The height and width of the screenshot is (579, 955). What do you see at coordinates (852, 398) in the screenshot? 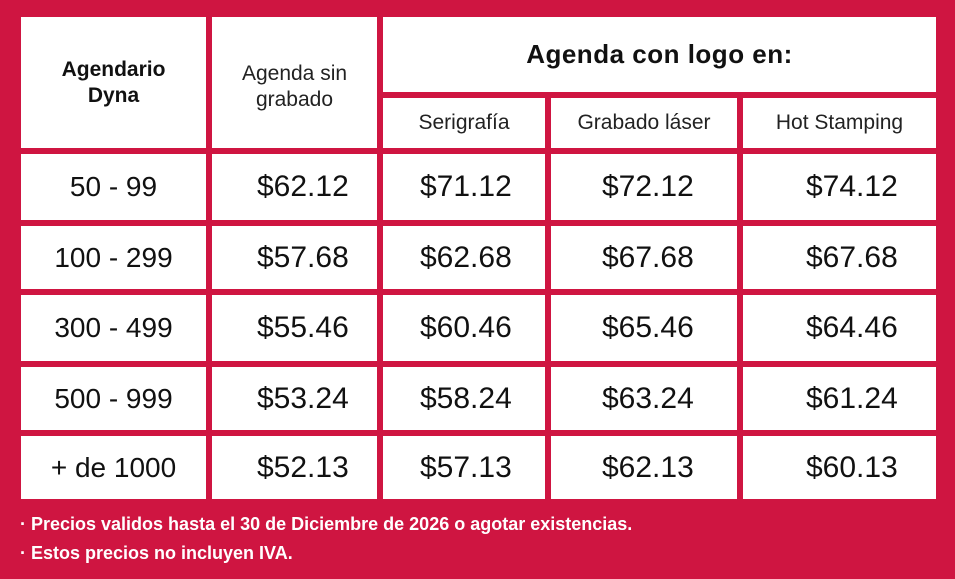
I see `price-text: $61.24` at bounding box center [852, 398].